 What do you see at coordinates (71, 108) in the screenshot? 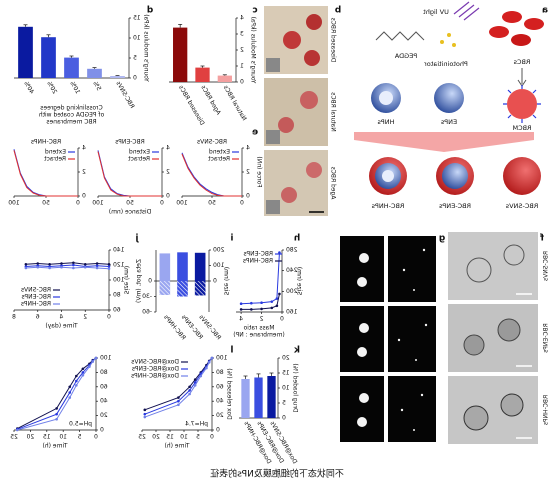
I see `axis-label: Crosslinking degrees` at bounding box center [71, 108].